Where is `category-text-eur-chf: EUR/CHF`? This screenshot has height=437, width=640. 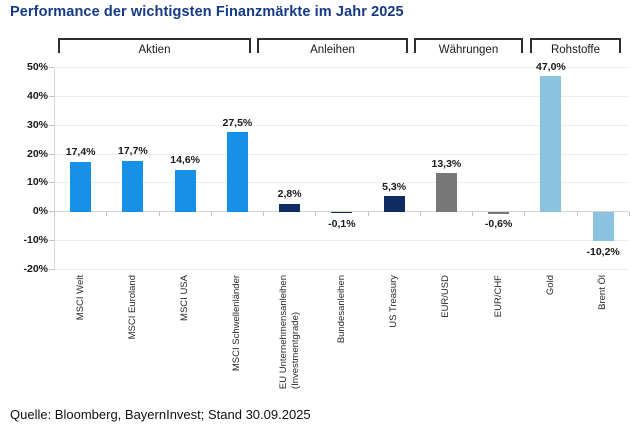
category-text-eur-chf: EUR/CHF is located at coordinates (498, 296).